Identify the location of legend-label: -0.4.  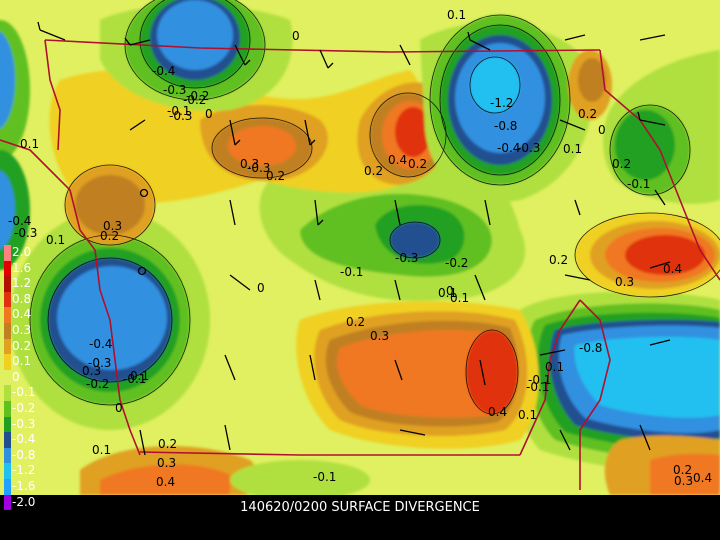
(24, 439).